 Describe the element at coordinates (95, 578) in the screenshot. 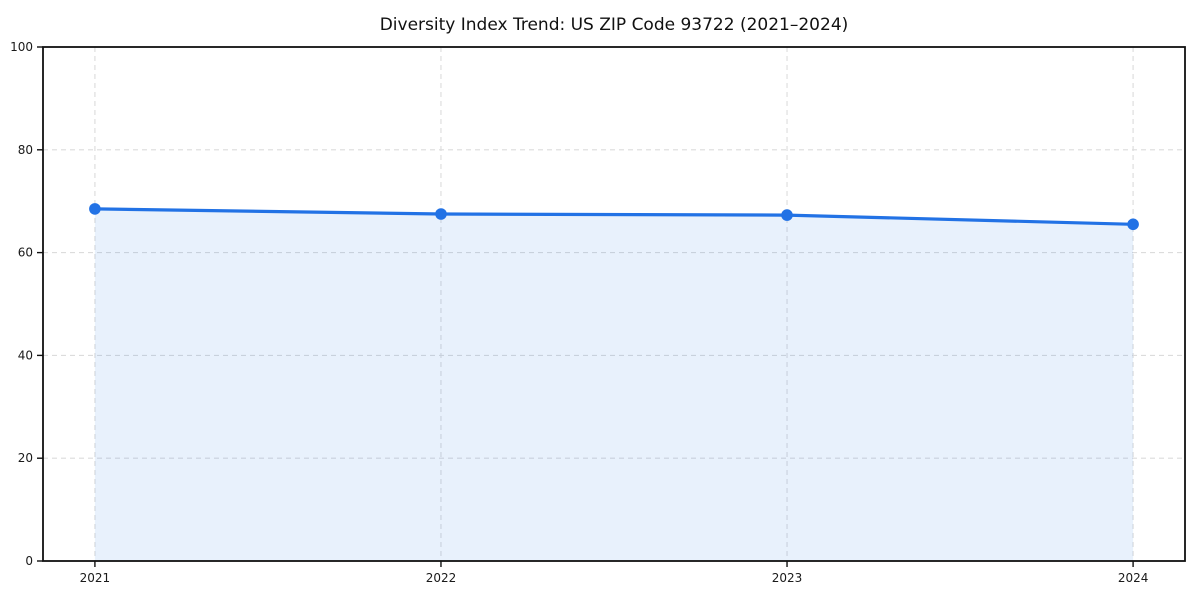

I see `x-tick-label: 2021` at that location.